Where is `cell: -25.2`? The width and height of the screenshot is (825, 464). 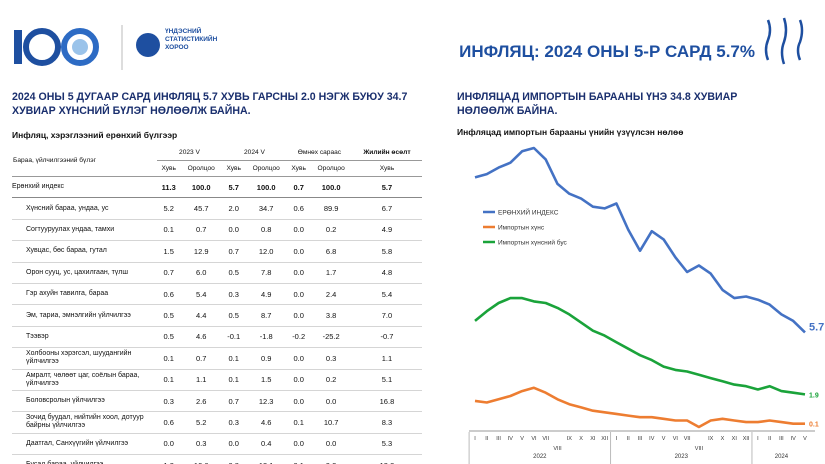 cell: -25.2 is located at coordinates (331, 337).